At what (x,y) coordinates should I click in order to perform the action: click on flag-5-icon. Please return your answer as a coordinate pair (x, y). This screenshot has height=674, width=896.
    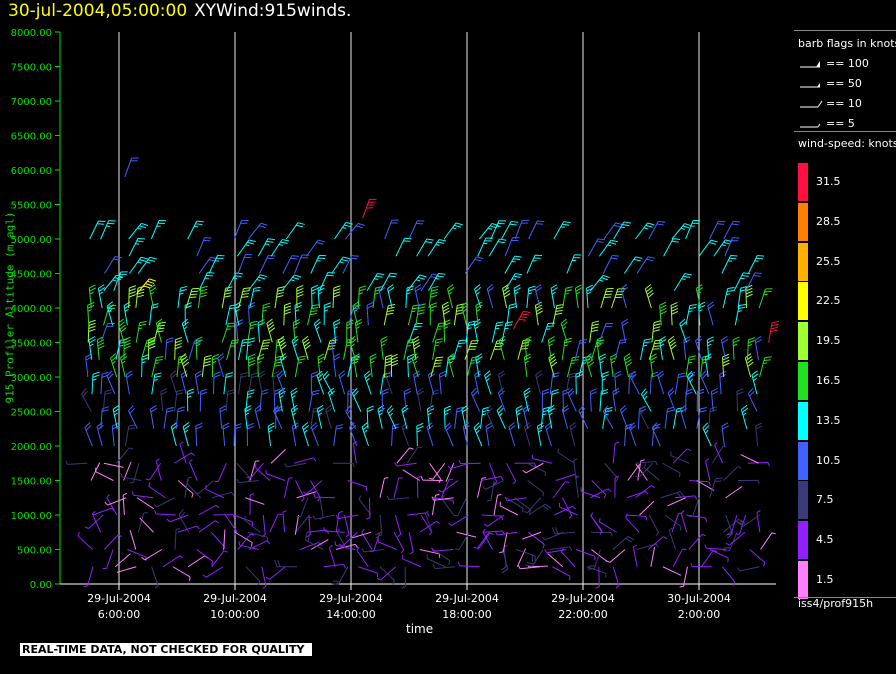
    Looking at the image, I should click on (810, 125).